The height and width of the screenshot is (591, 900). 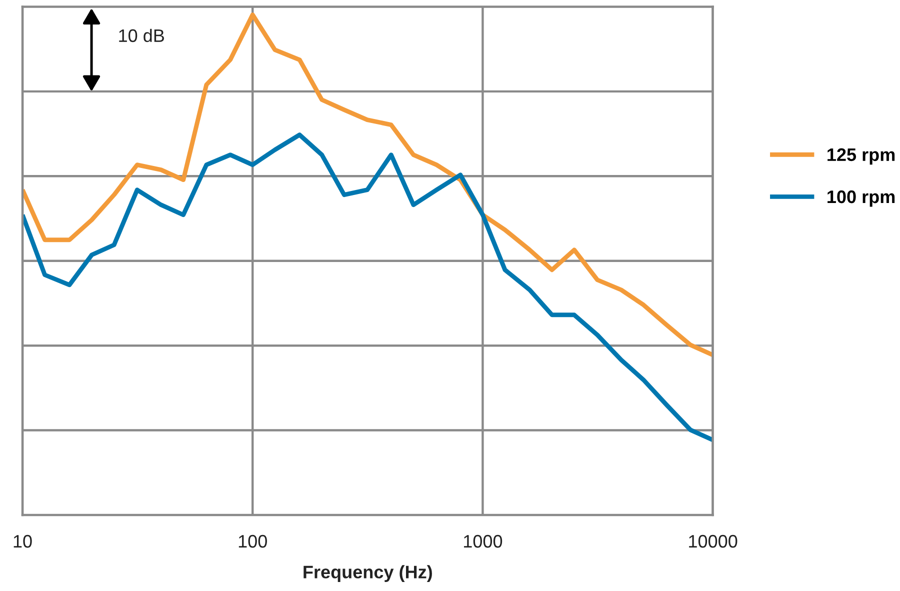 What do you see at coordinates (252, 541) in the screenshot?
I see `x-tick-label: 100` at bounding box center [252, 541].